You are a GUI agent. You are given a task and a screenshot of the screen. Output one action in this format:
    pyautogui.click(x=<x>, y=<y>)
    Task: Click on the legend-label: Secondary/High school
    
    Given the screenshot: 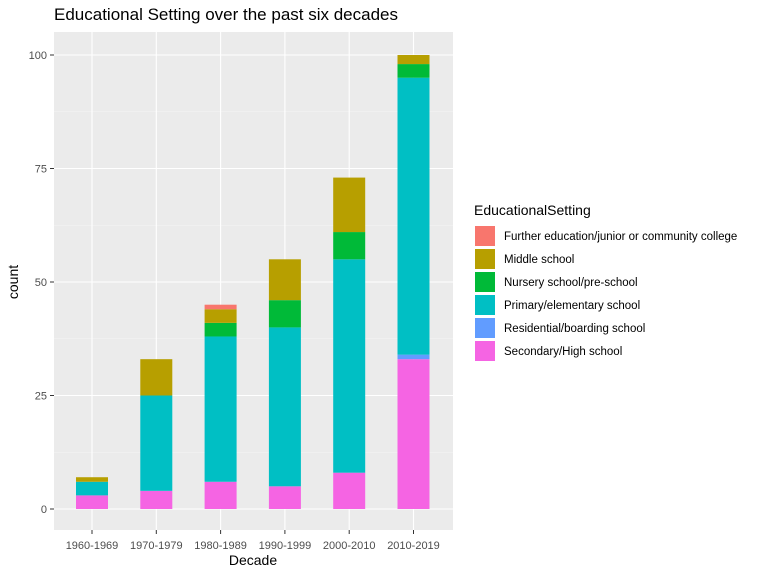 What is the action you would take?
    pyautogui.click(x=563, y=352)
    